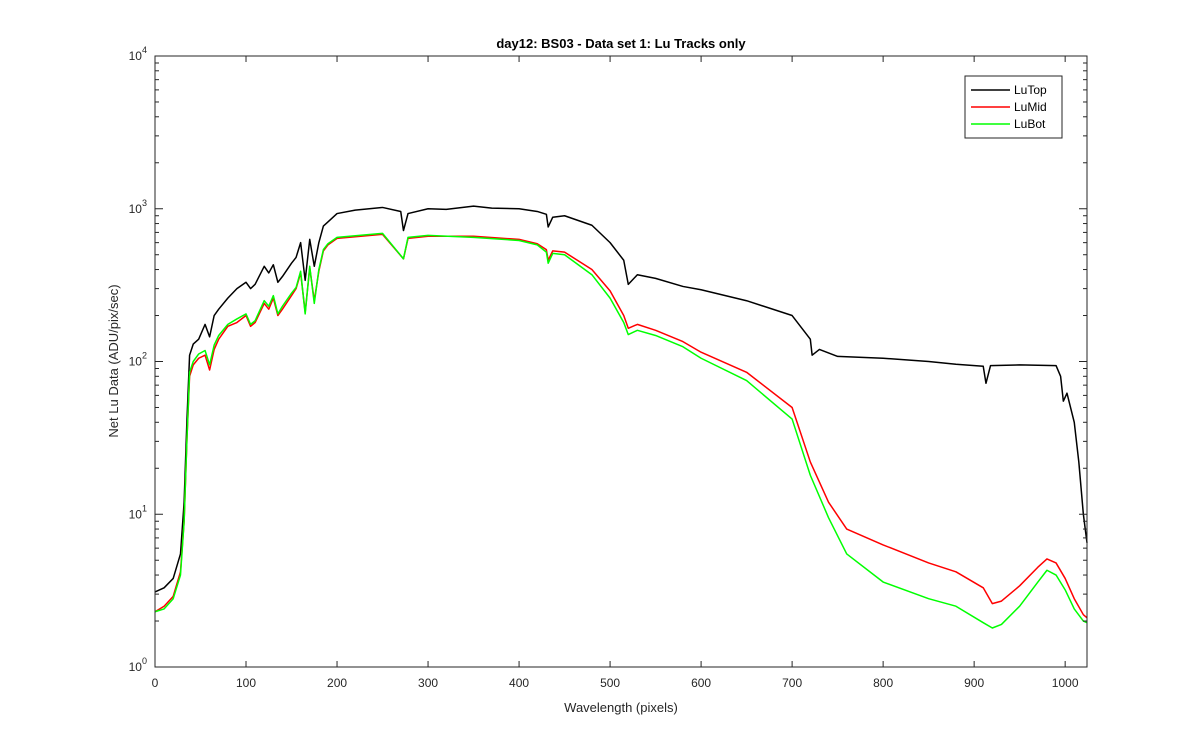 The height and width of the screenshot is (755, 1200). What do you see at coordinates (144, 661) in the screenshot?
I see `y-tick-exponent: 0` at bounding box center [144, 661].